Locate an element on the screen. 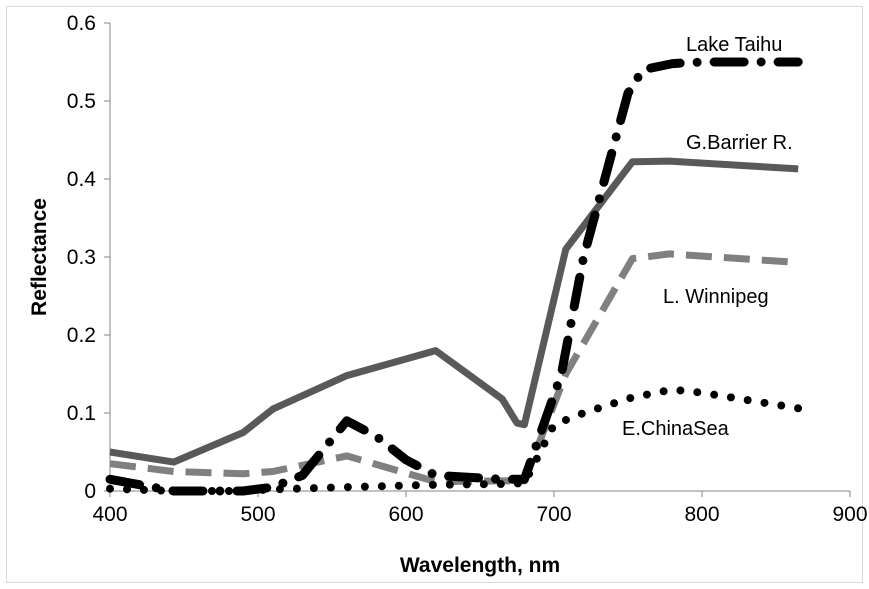 Image resolution: width=869 pixels, height=589 pixels. x-tick-label: 800 is located at coordinates (701, 514).